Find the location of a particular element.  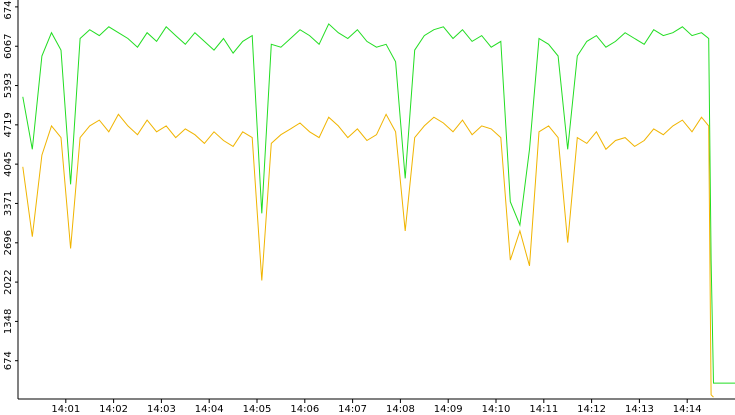

x-tick-label: 14:10 is located at coordinates (496, 409).